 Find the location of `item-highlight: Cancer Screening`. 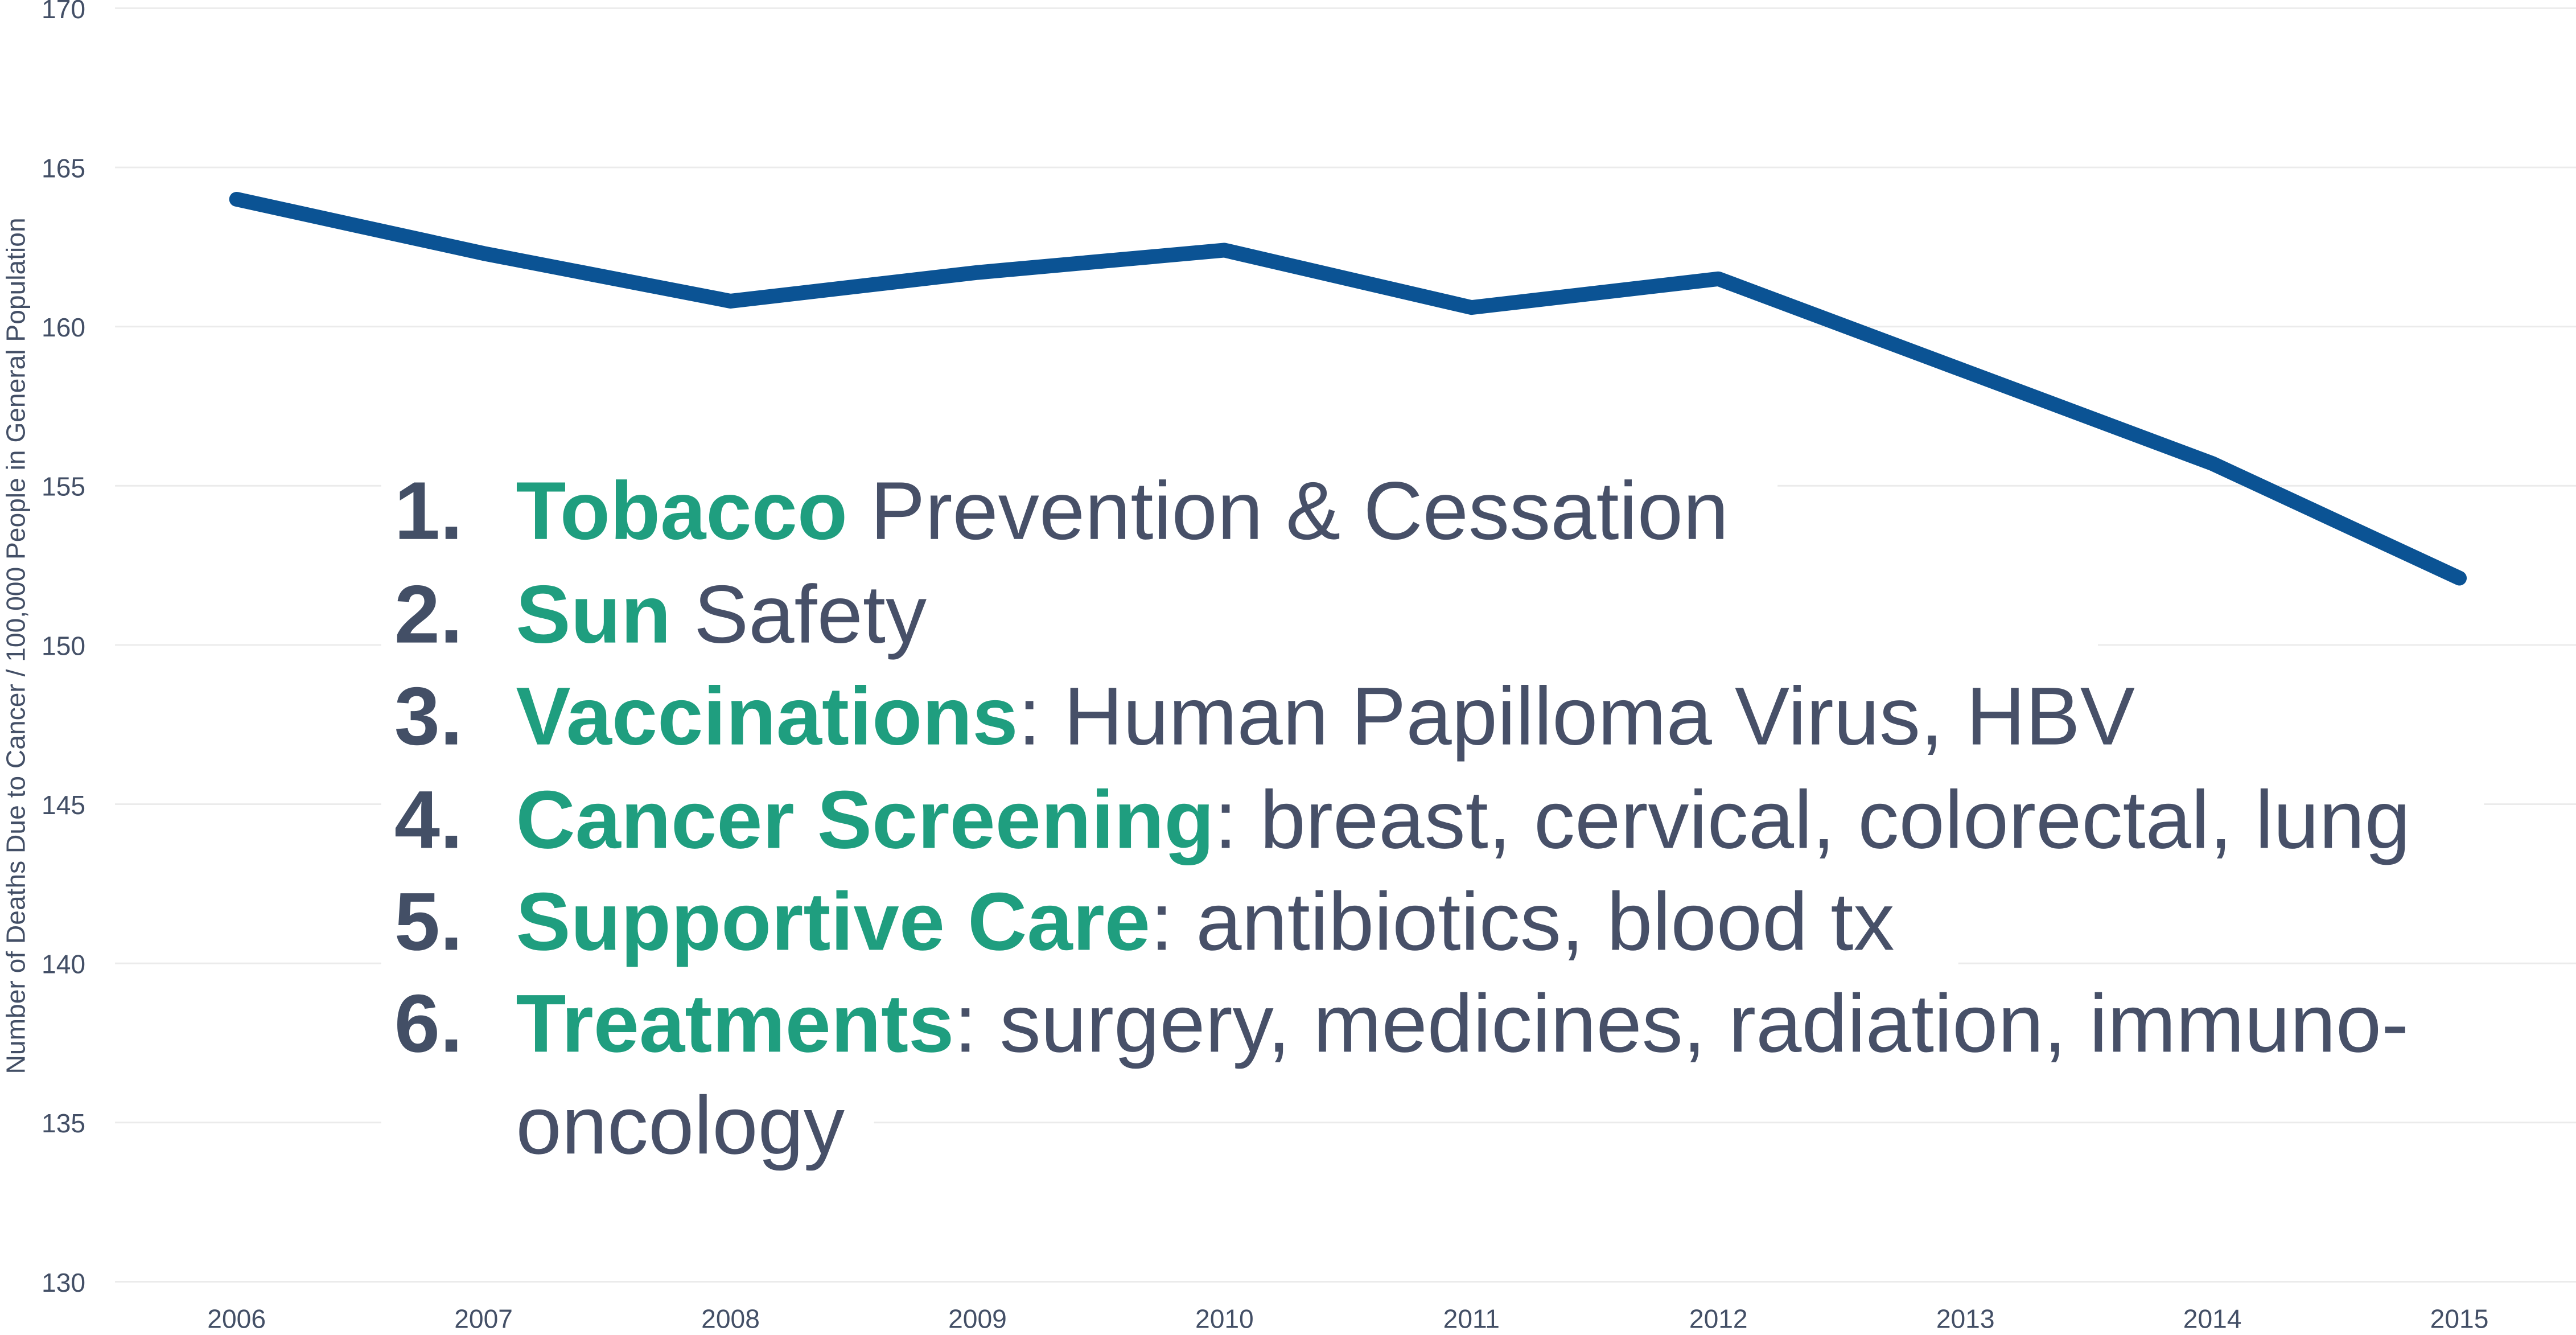

item-highlight: Cancer Screening is located at coordinates (865, 819).